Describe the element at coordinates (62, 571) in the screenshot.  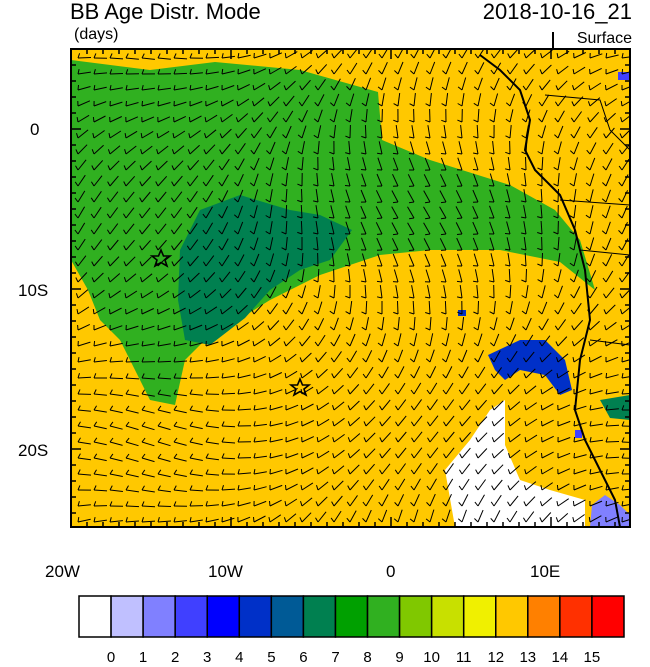
I see `x-tick-label: 20W` at that location.